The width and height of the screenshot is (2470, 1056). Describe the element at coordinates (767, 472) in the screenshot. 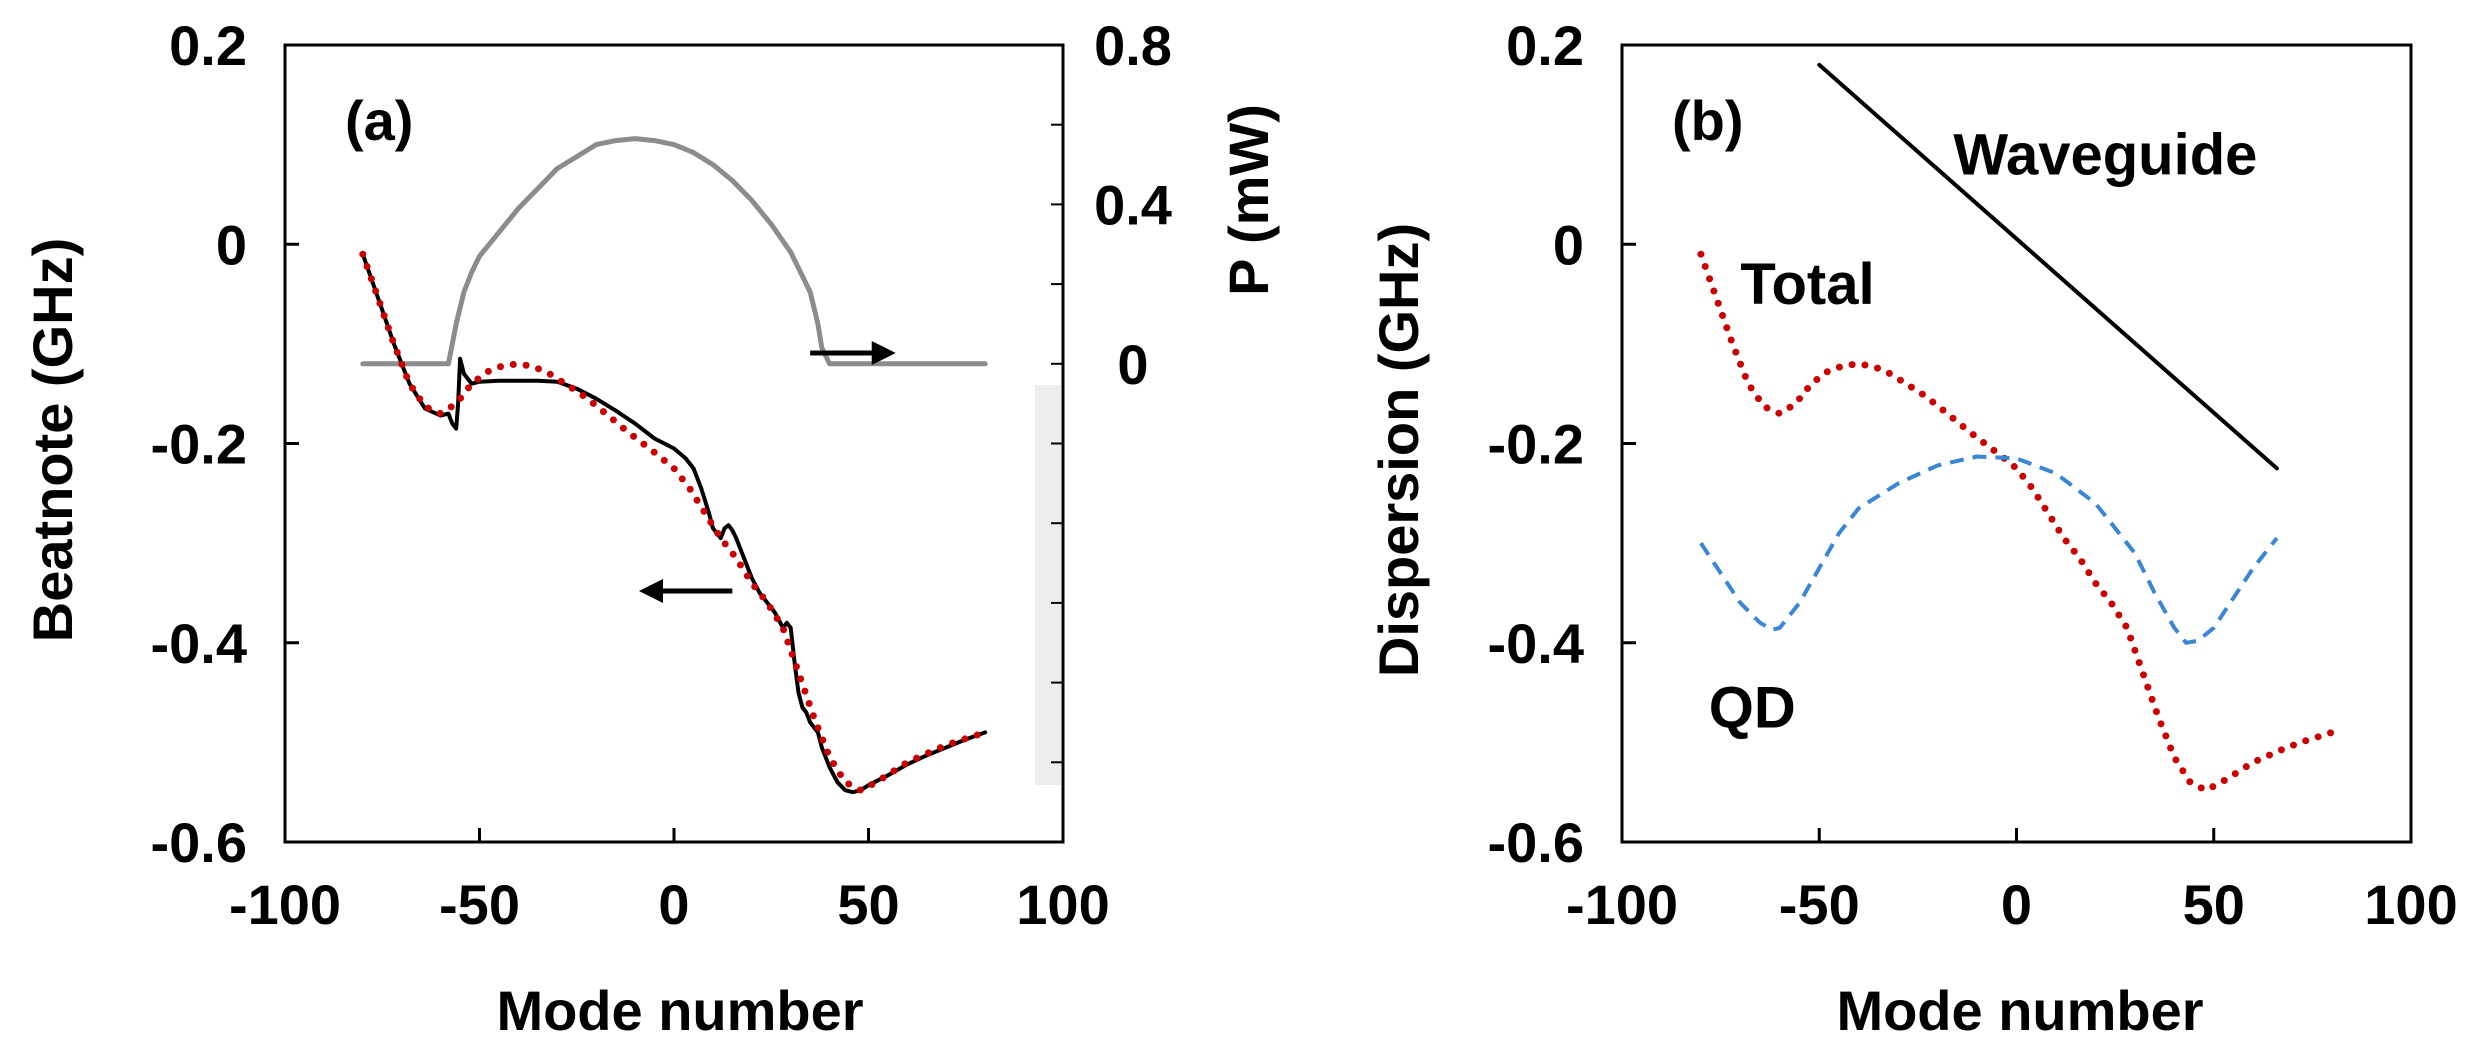

I see `arrows-a` at that location.